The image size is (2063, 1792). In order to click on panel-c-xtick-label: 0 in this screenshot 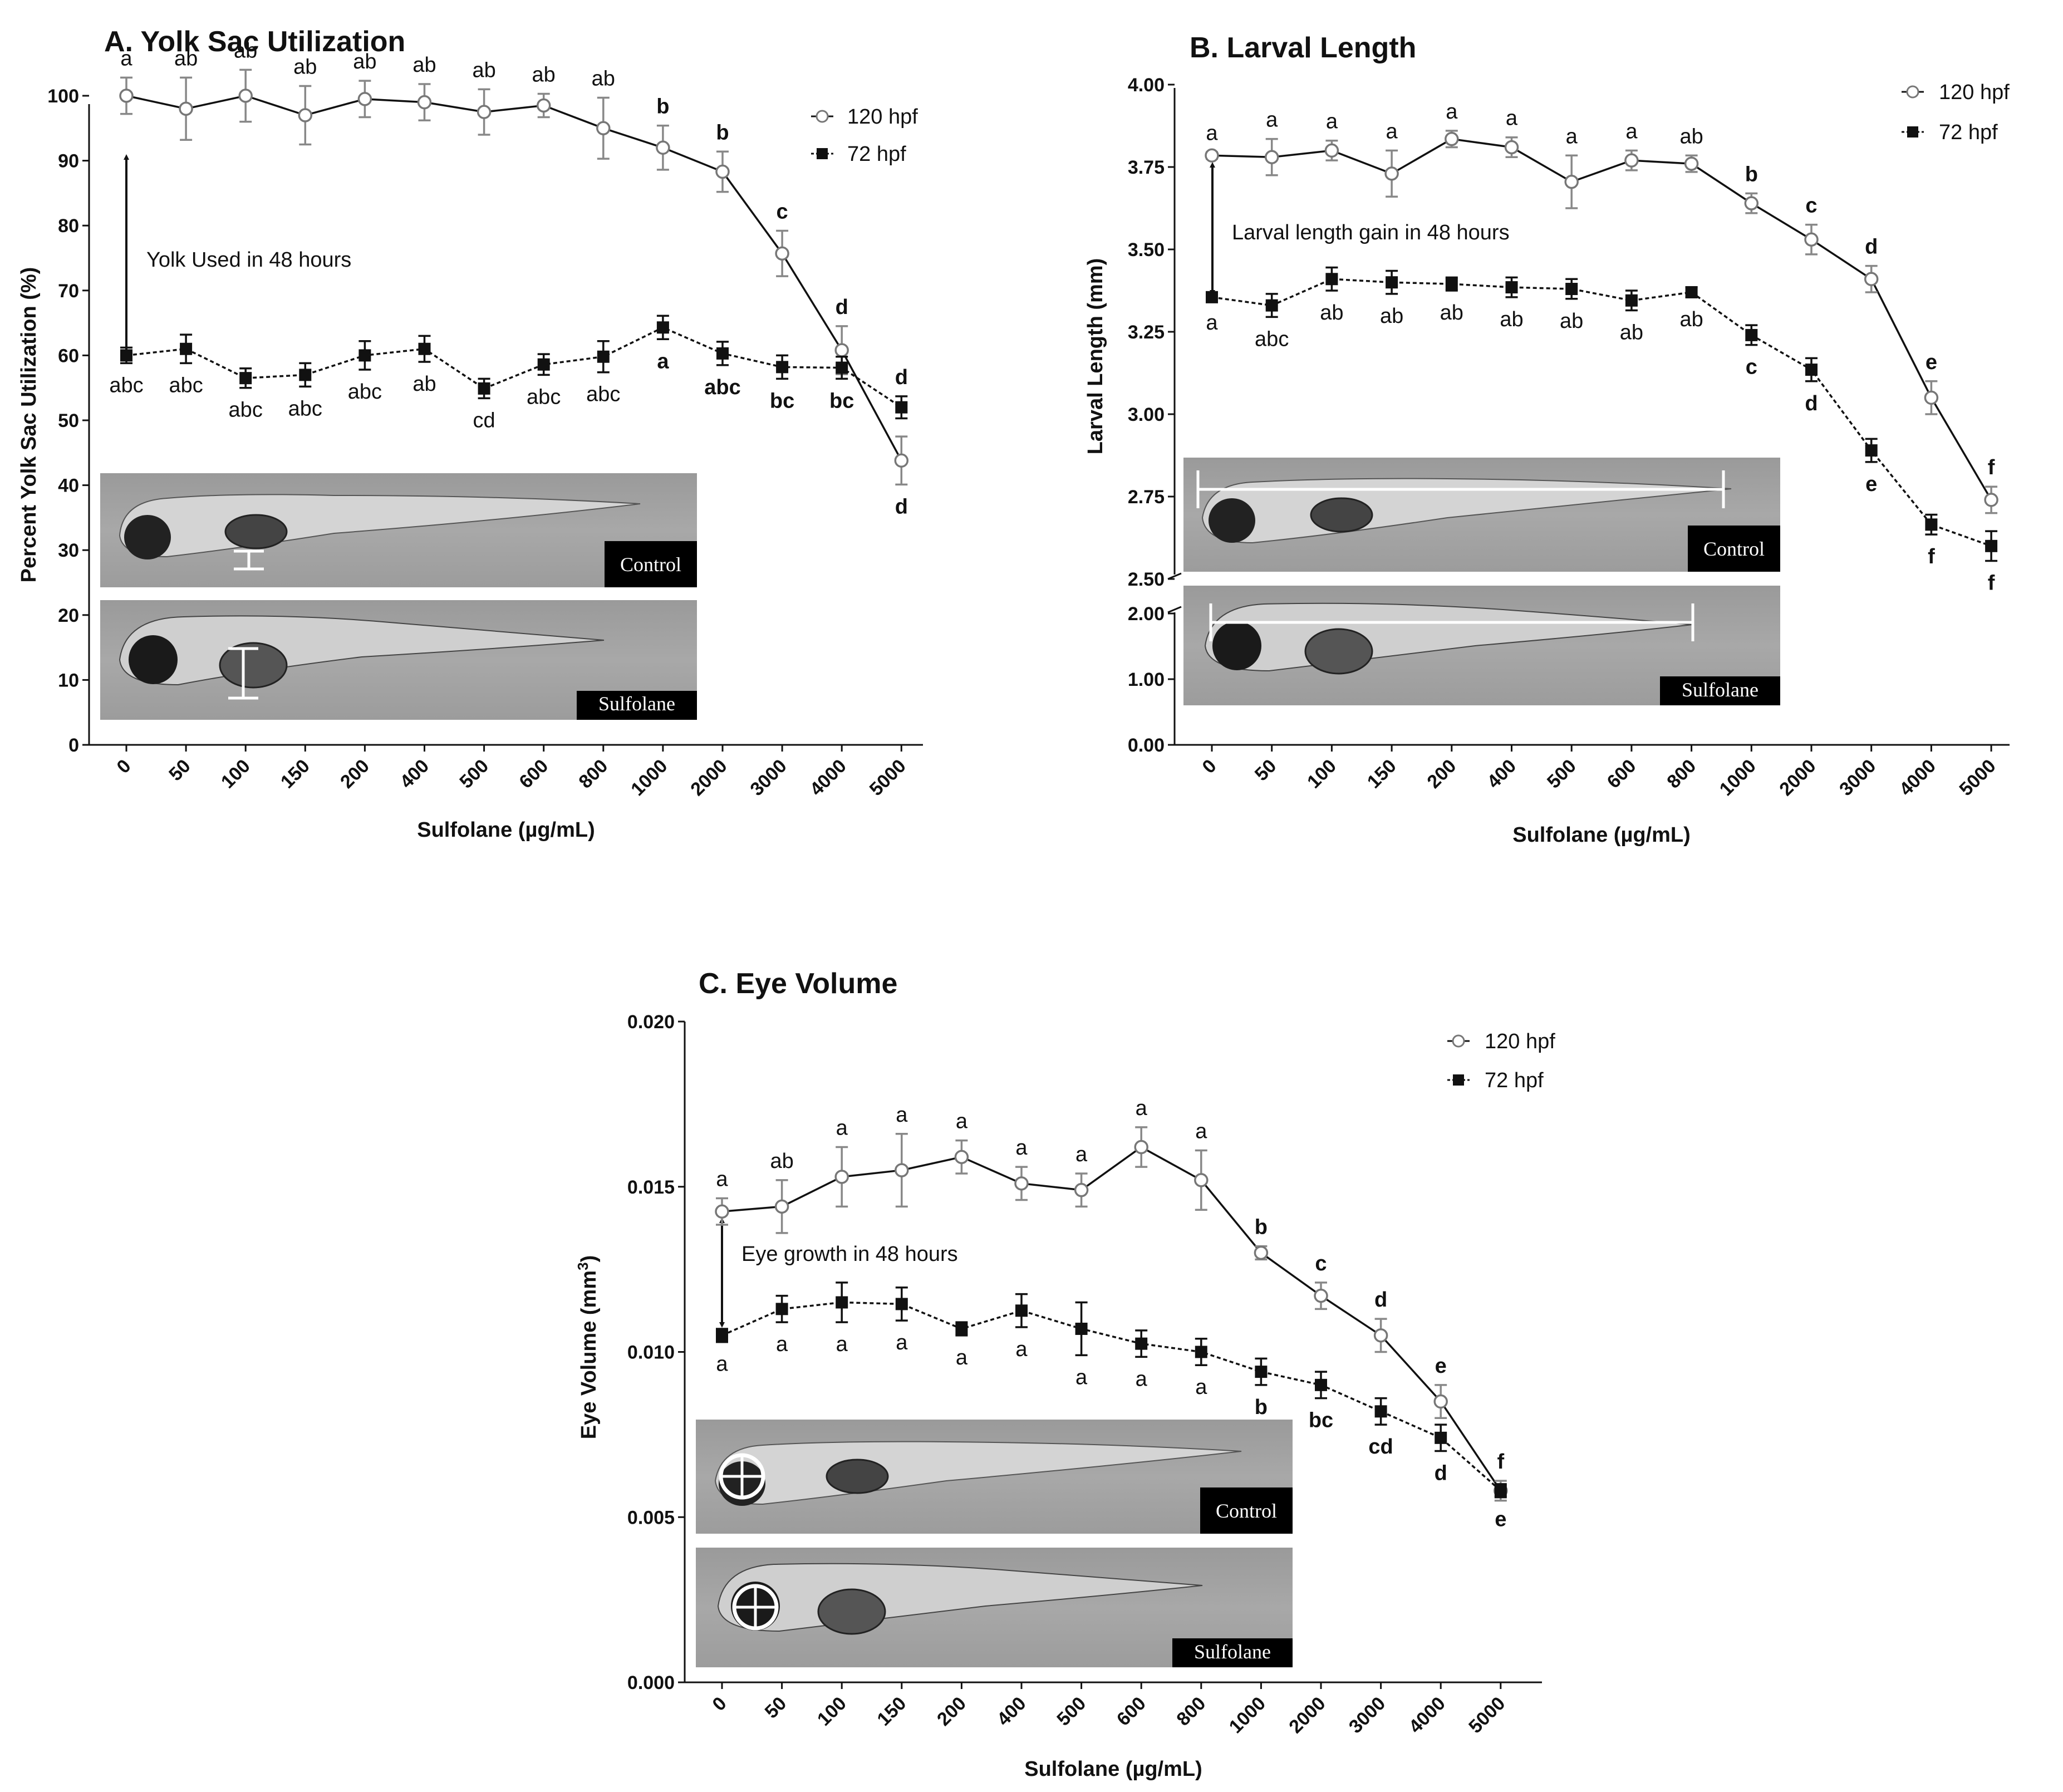, I will do `click(719, 1704)`.